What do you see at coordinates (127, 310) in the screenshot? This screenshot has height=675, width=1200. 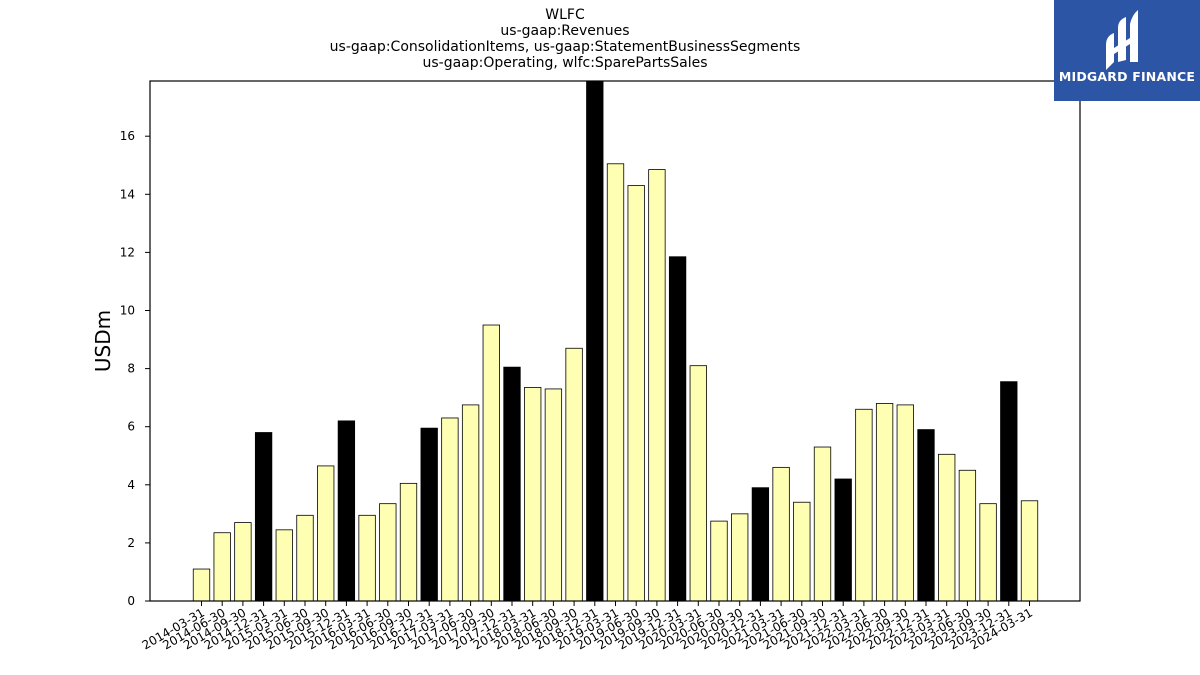 I see `y-tick-label-10: 10` at bounding box center [127, 310].